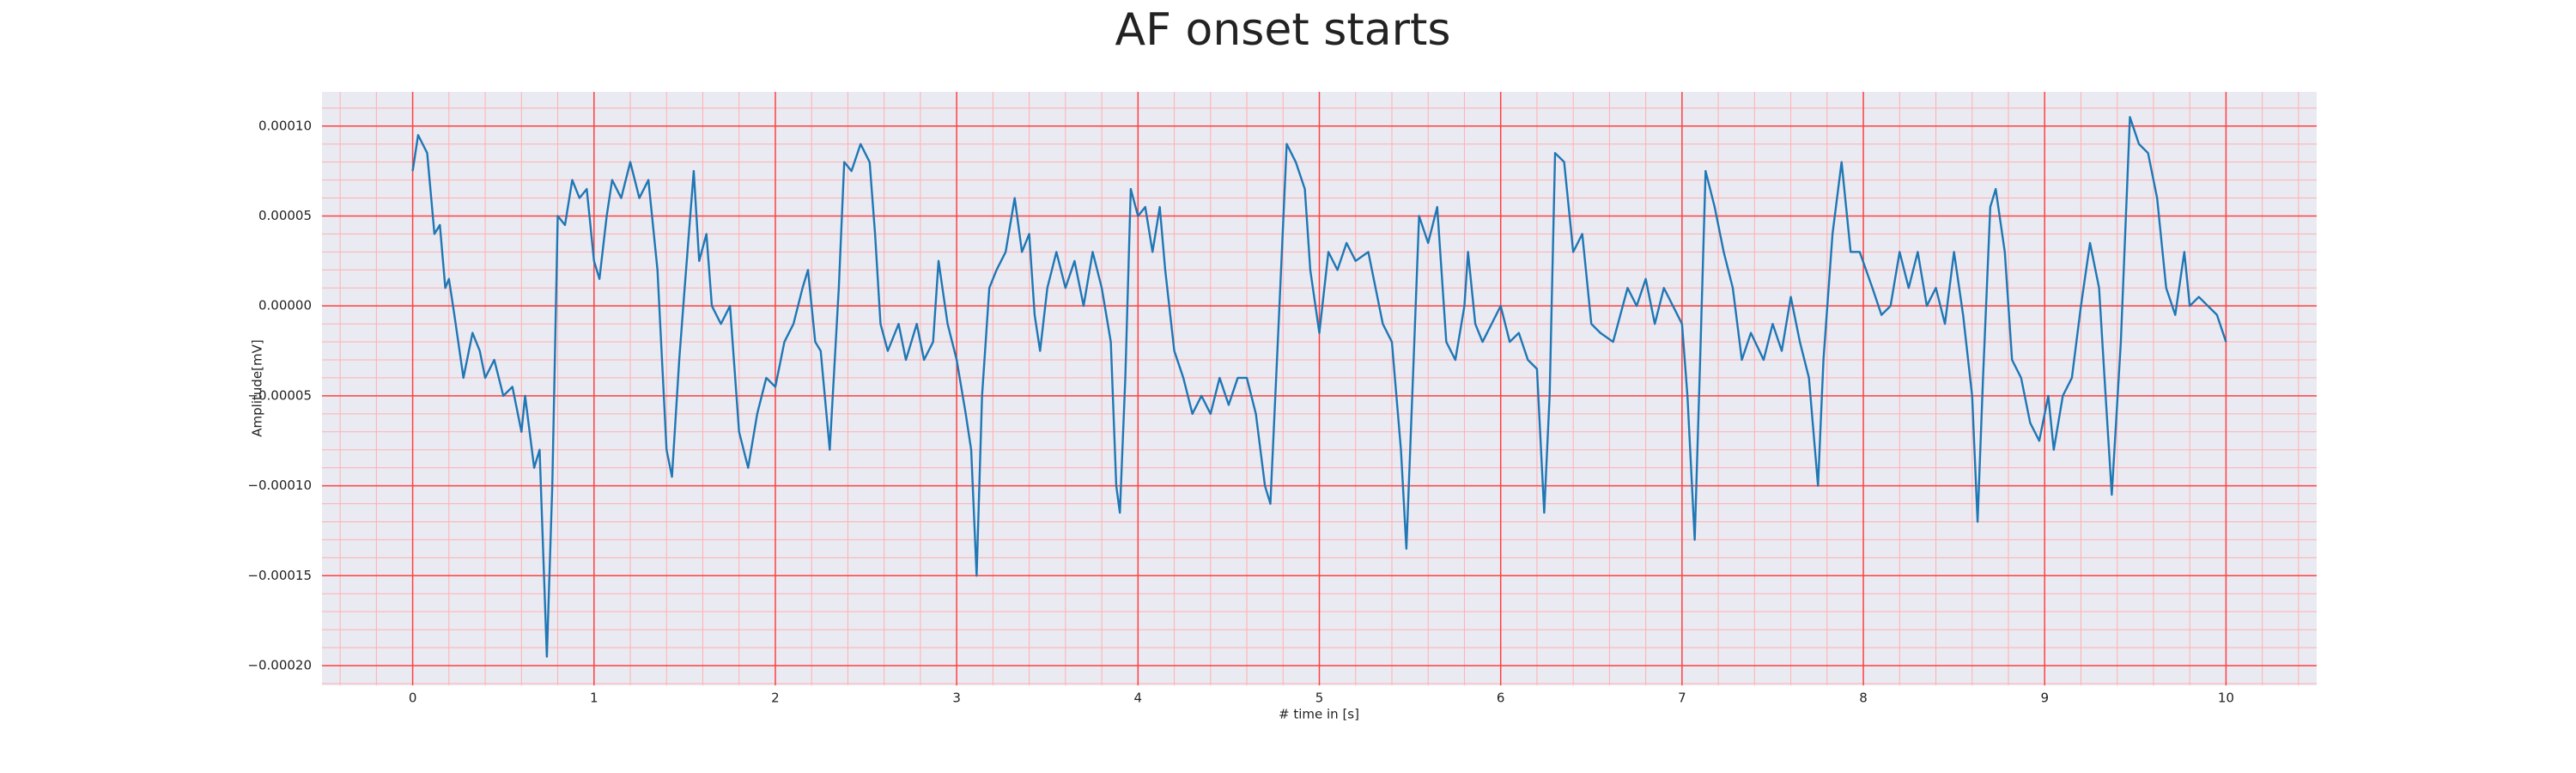 This screenshot has height=773, width=2576. Describe the element at coordinates (1682, 698) in the screenshot. I see `x-tick-label: 7` at that location.